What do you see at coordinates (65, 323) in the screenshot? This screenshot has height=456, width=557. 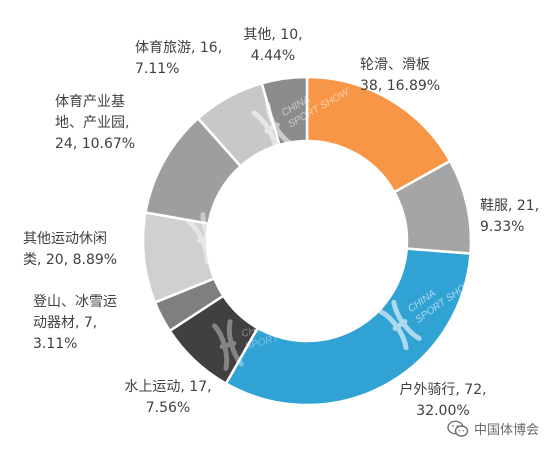 I see `slice-label-line: 动器材, 7,` at bounding box center [65, 323].